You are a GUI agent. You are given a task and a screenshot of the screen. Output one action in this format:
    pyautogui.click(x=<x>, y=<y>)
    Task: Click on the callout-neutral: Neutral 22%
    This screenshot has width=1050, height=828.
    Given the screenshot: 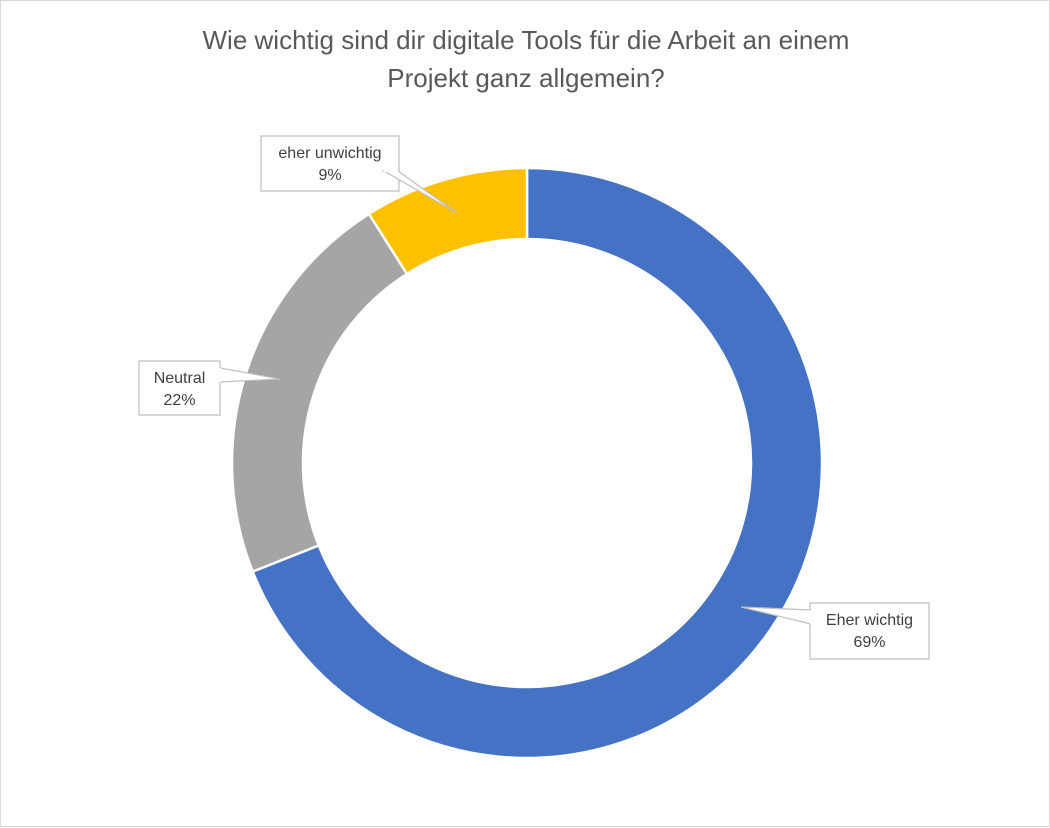 What is the action you would take?
    pyautogui.click(x=209, y=388)
    